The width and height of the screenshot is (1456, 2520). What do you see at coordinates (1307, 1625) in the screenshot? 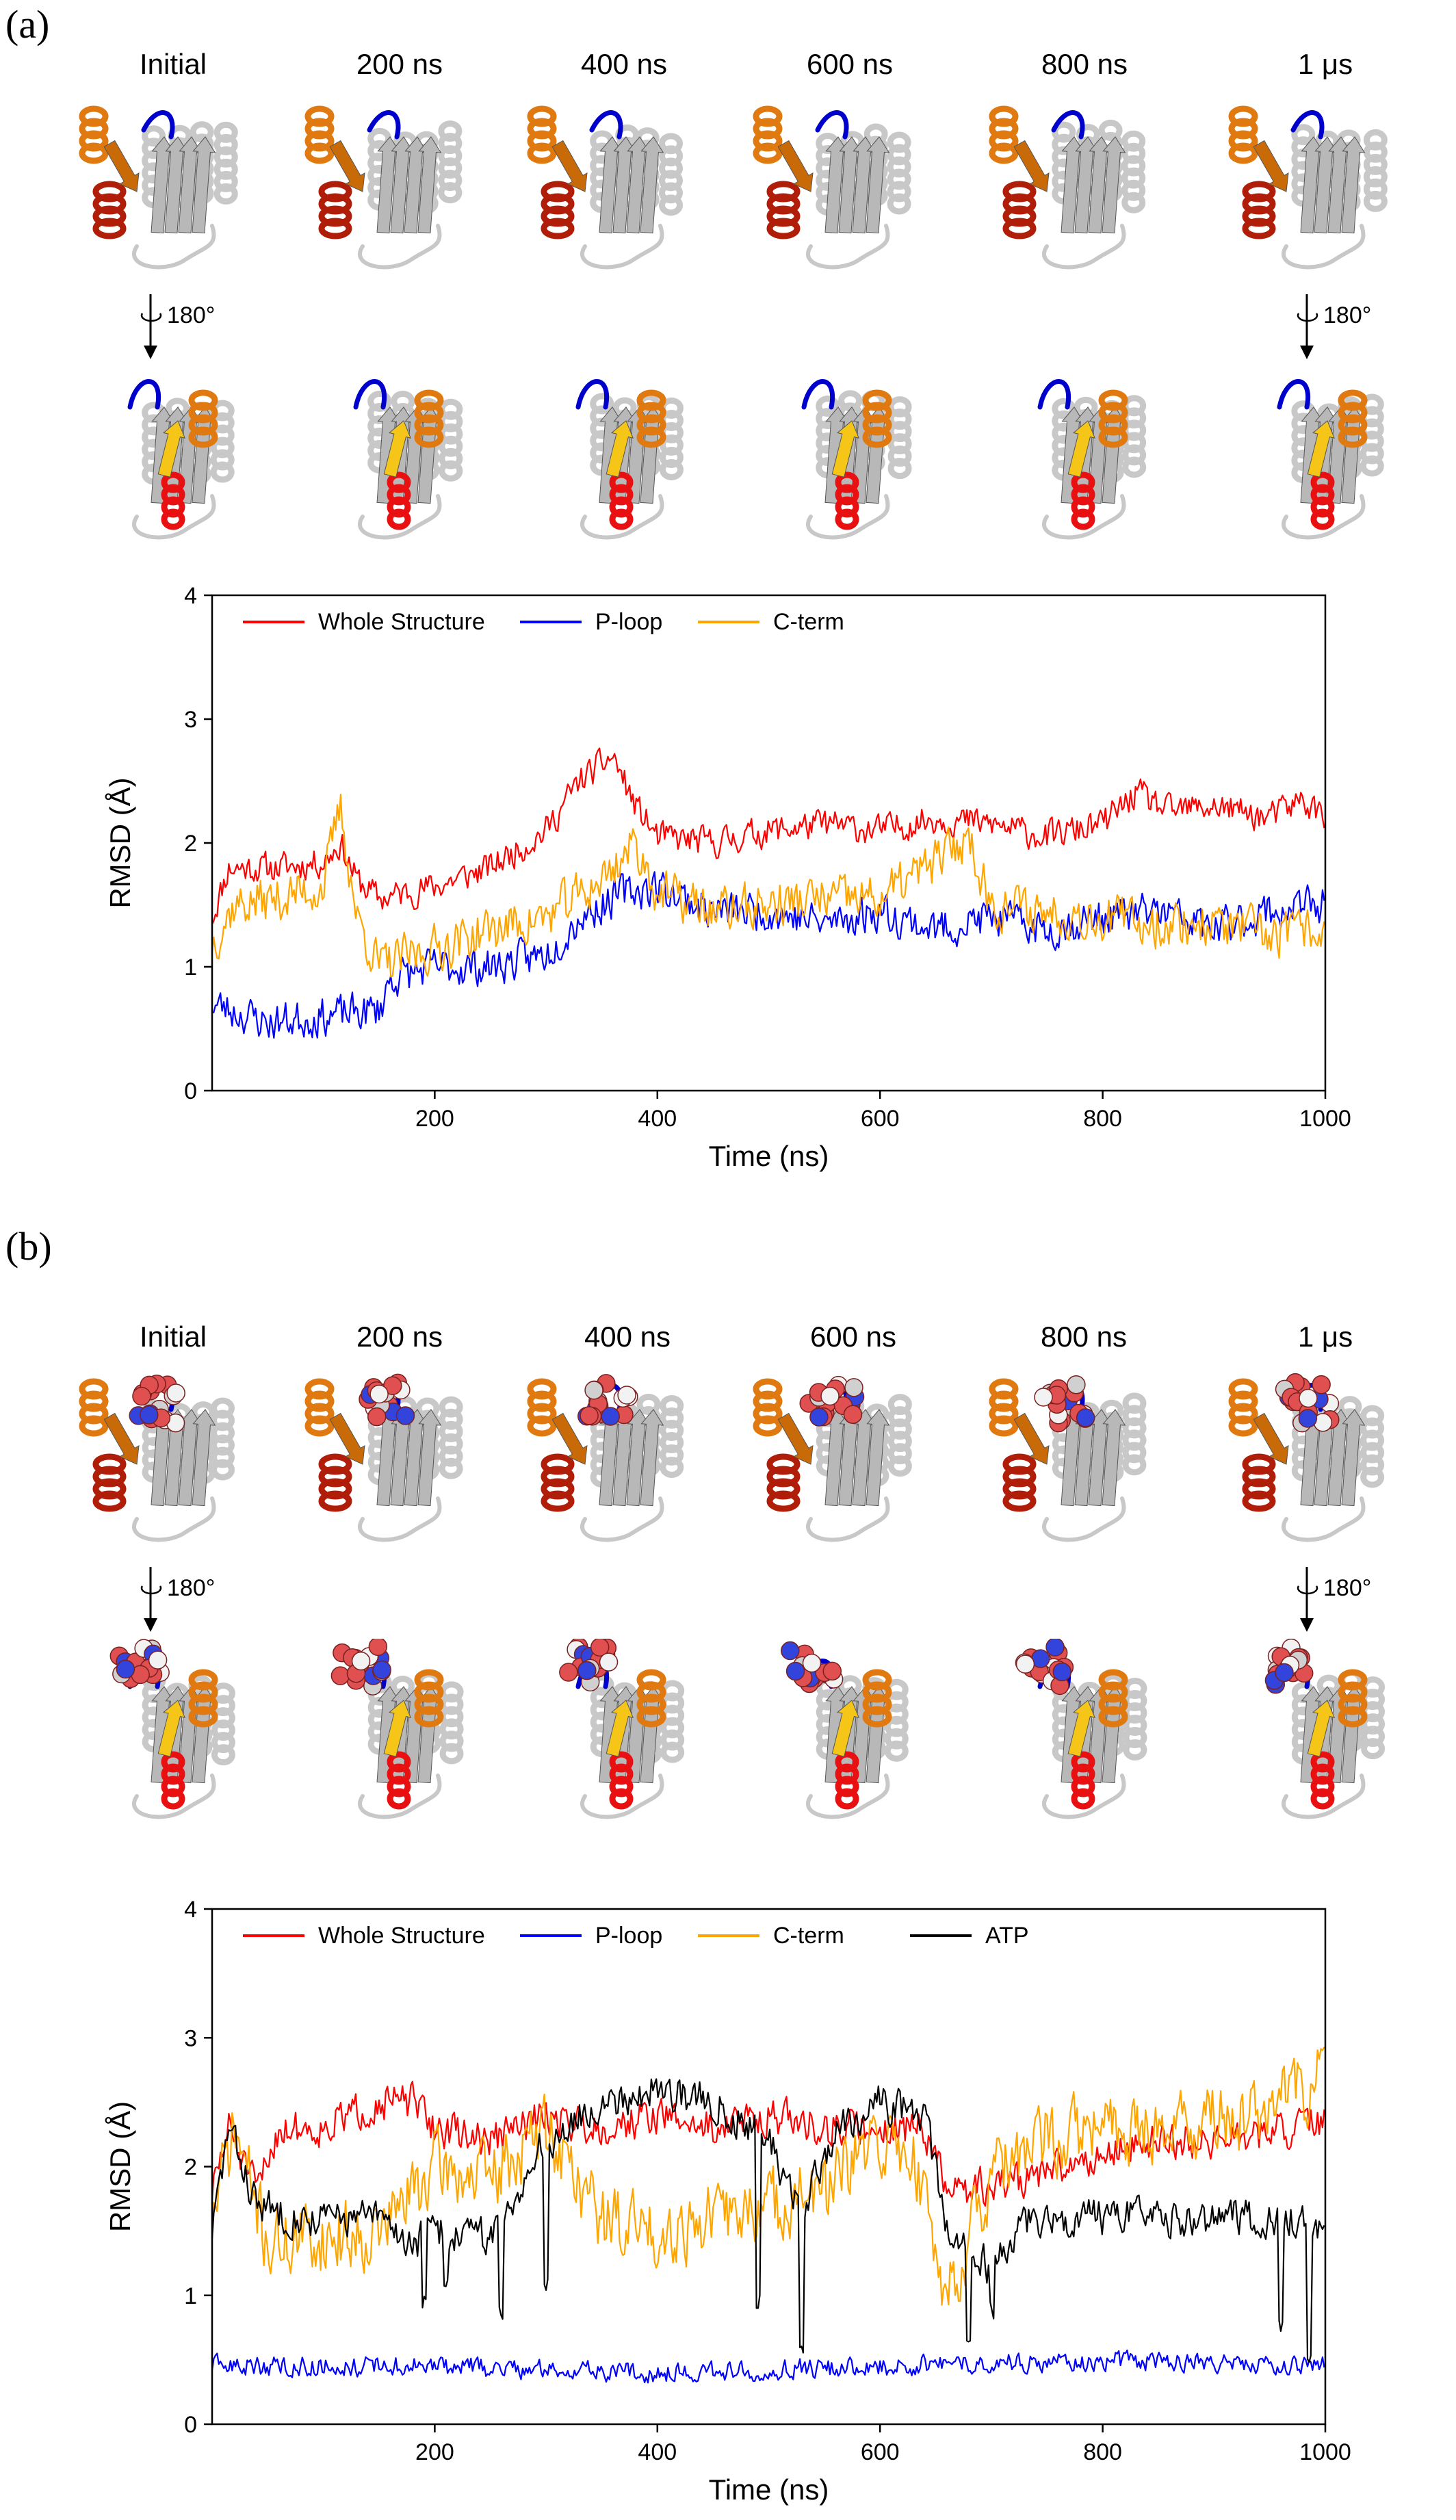
I see `arrowhead-icon` at bounding box center [1307, 1625].